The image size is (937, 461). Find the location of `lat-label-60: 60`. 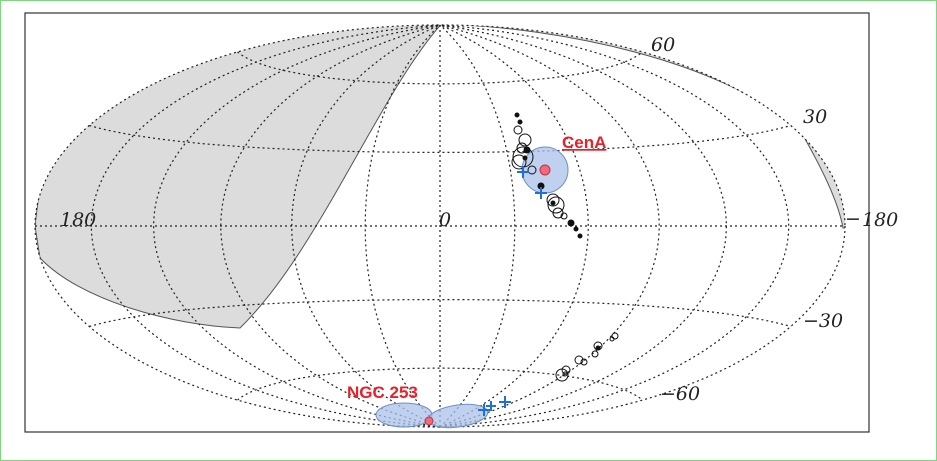

lat-label-60: 60 is located at coordinates (663, 45).